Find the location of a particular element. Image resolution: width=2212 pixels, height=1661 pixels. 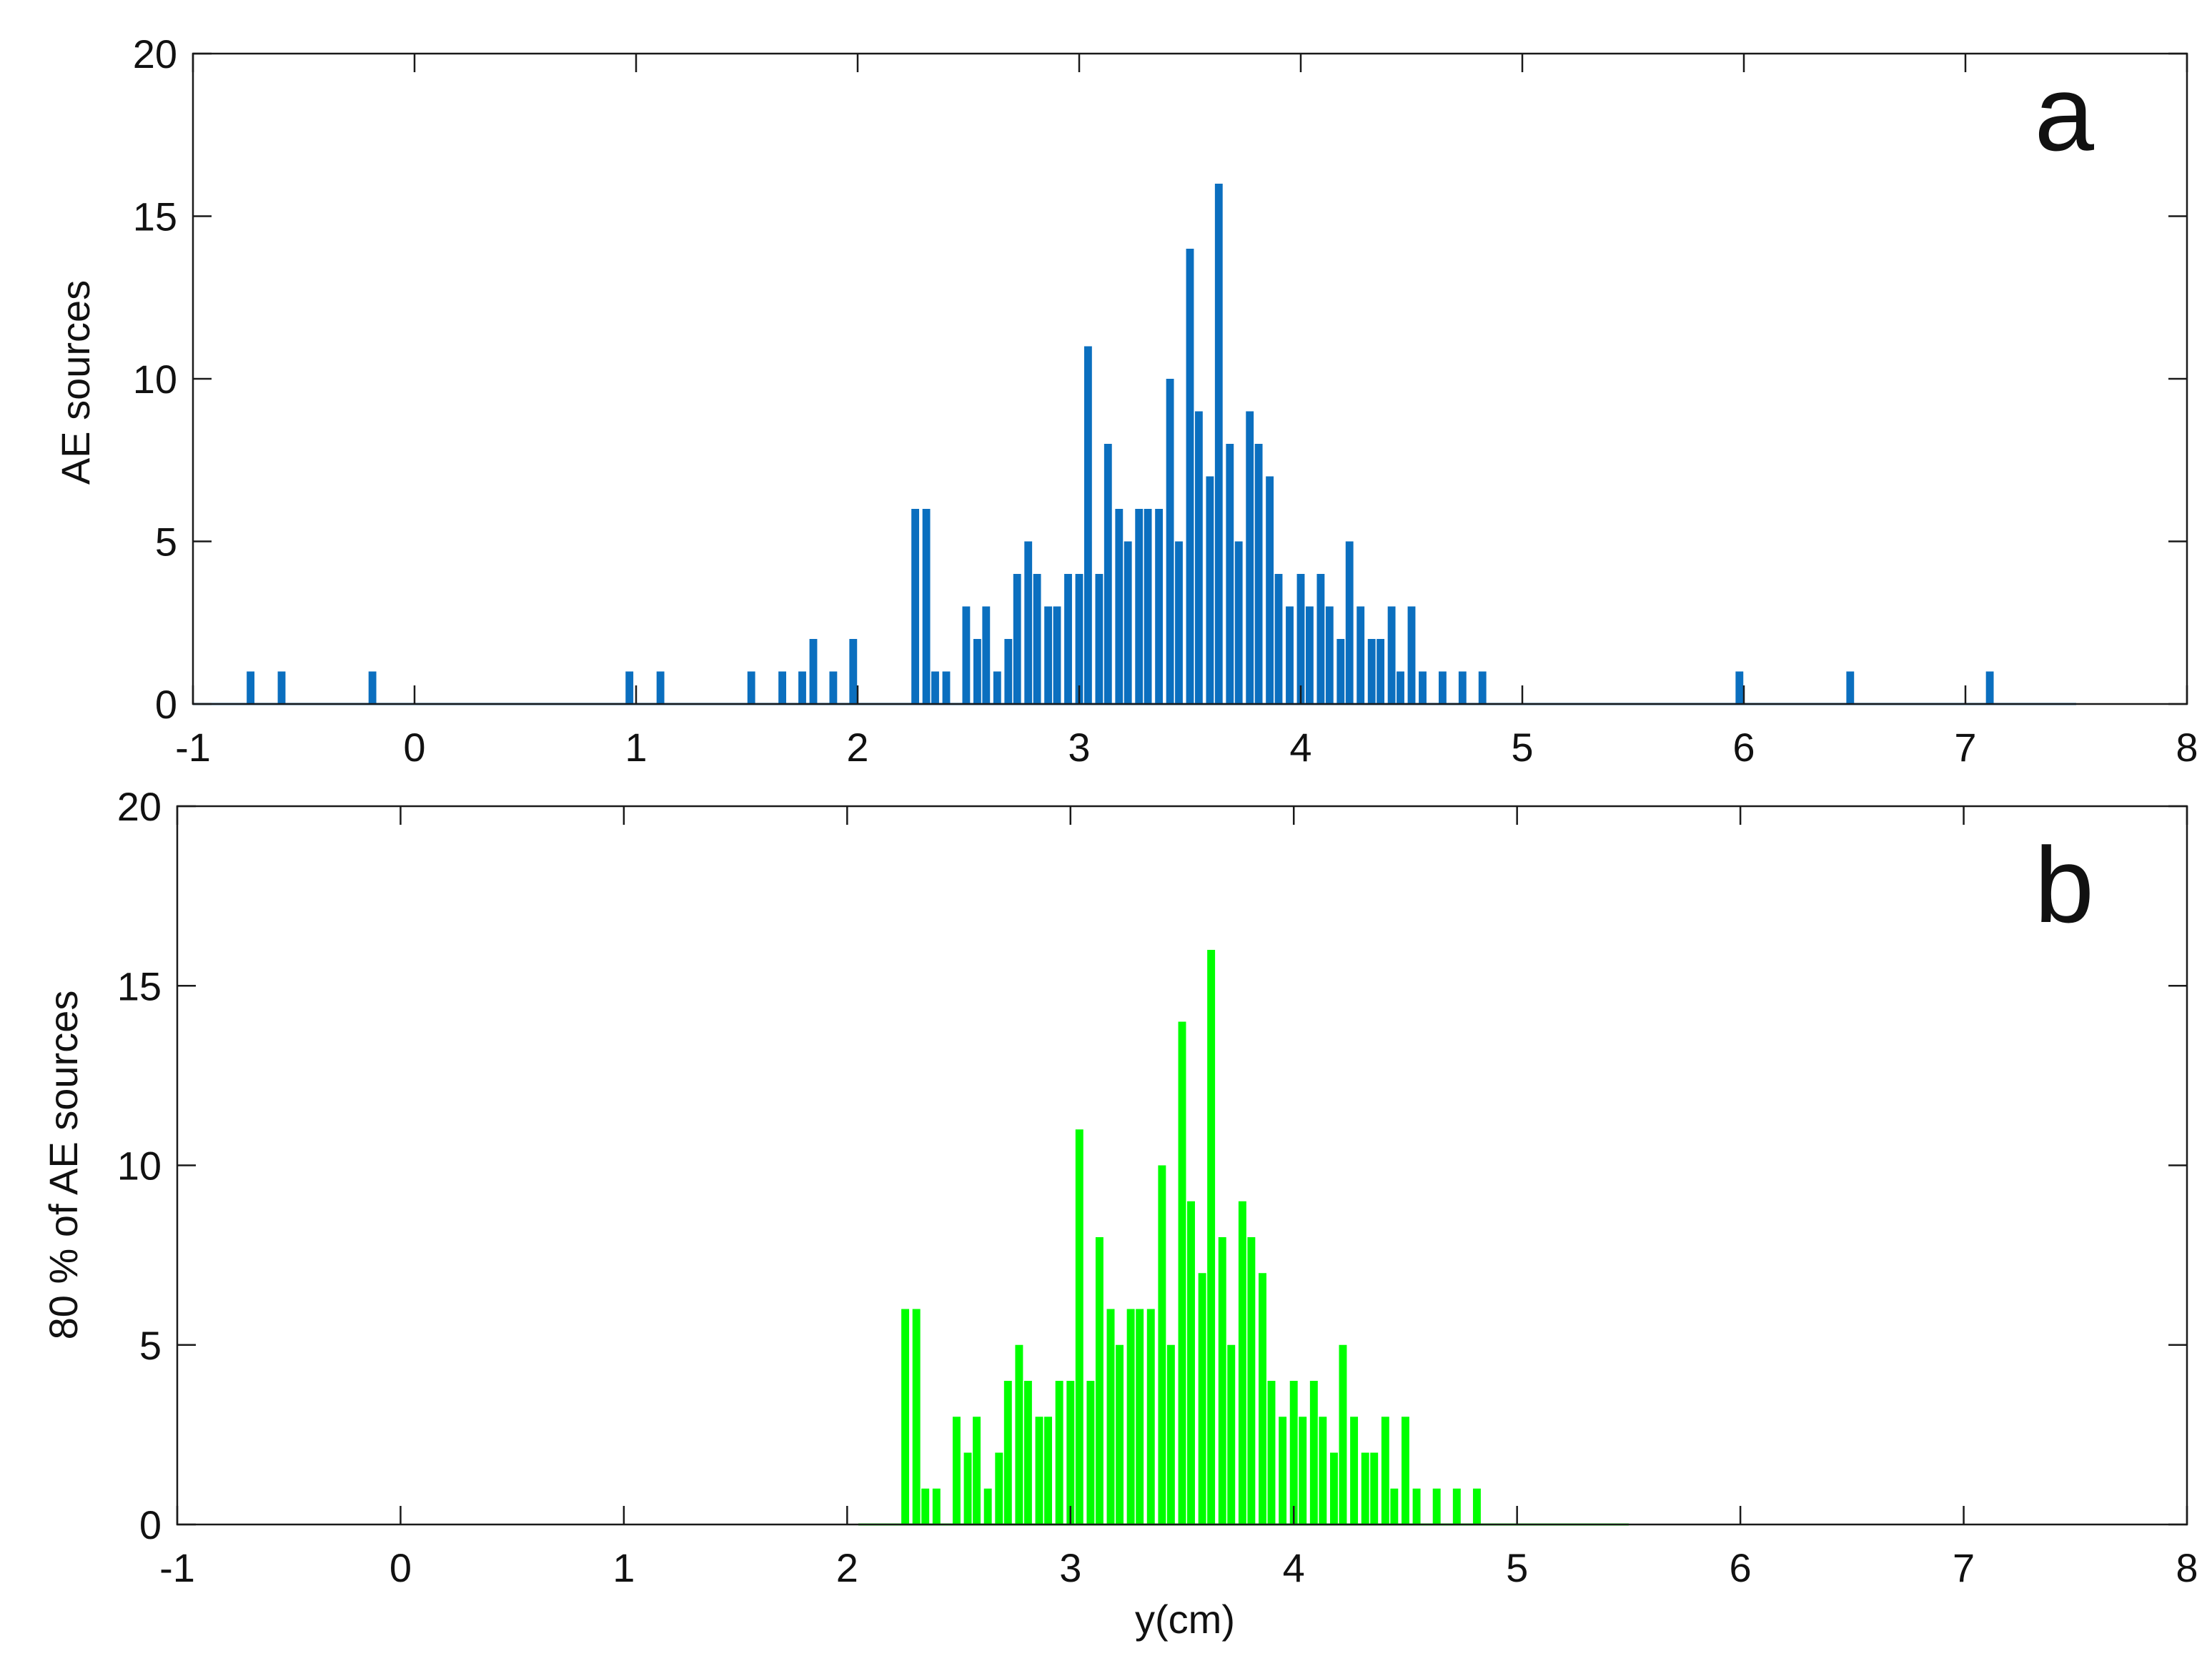

panel-a-x-tick-label: 6 is located at coordinates (1743, 747).